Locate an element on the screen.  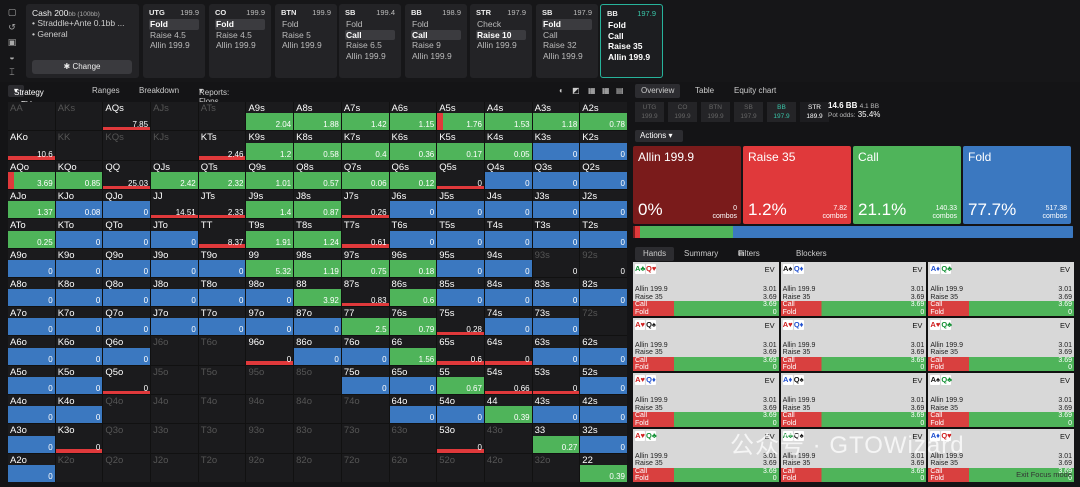
hand-cell: J9s 1.4 is located at coordinates (270, 204).